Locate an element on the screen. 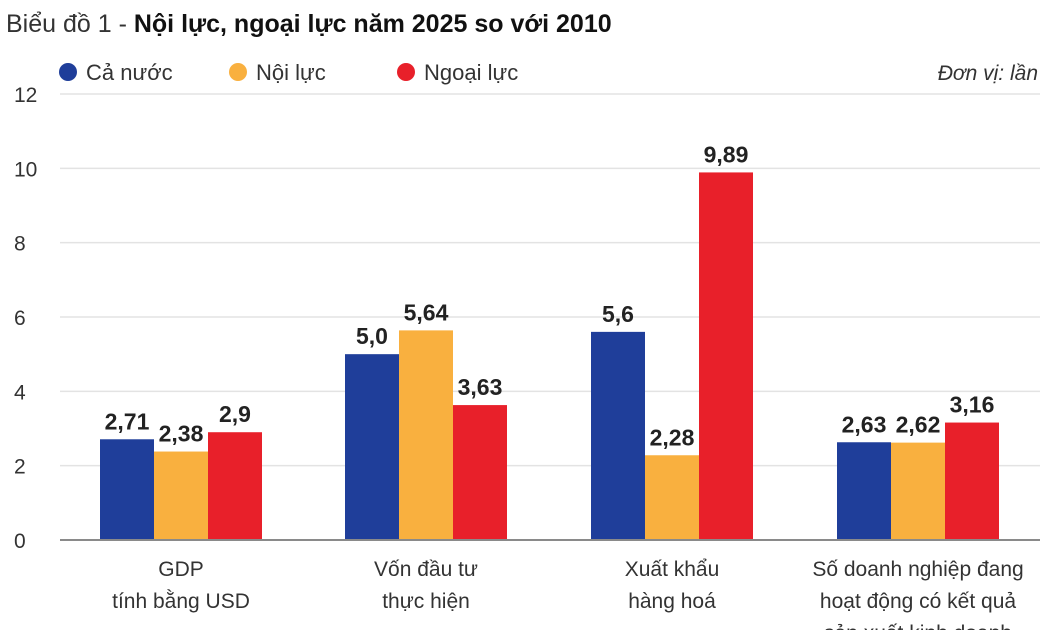  data-label-2-1: 5,0 is located at coordinates (372, 336).